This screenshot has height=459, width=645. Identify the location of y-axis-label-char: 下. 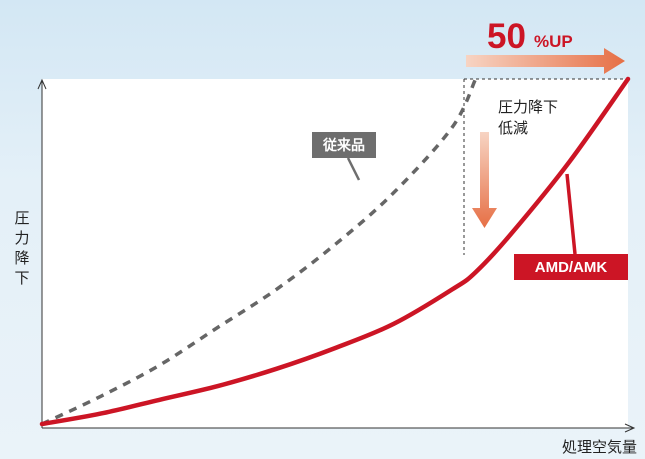
(21, 278).